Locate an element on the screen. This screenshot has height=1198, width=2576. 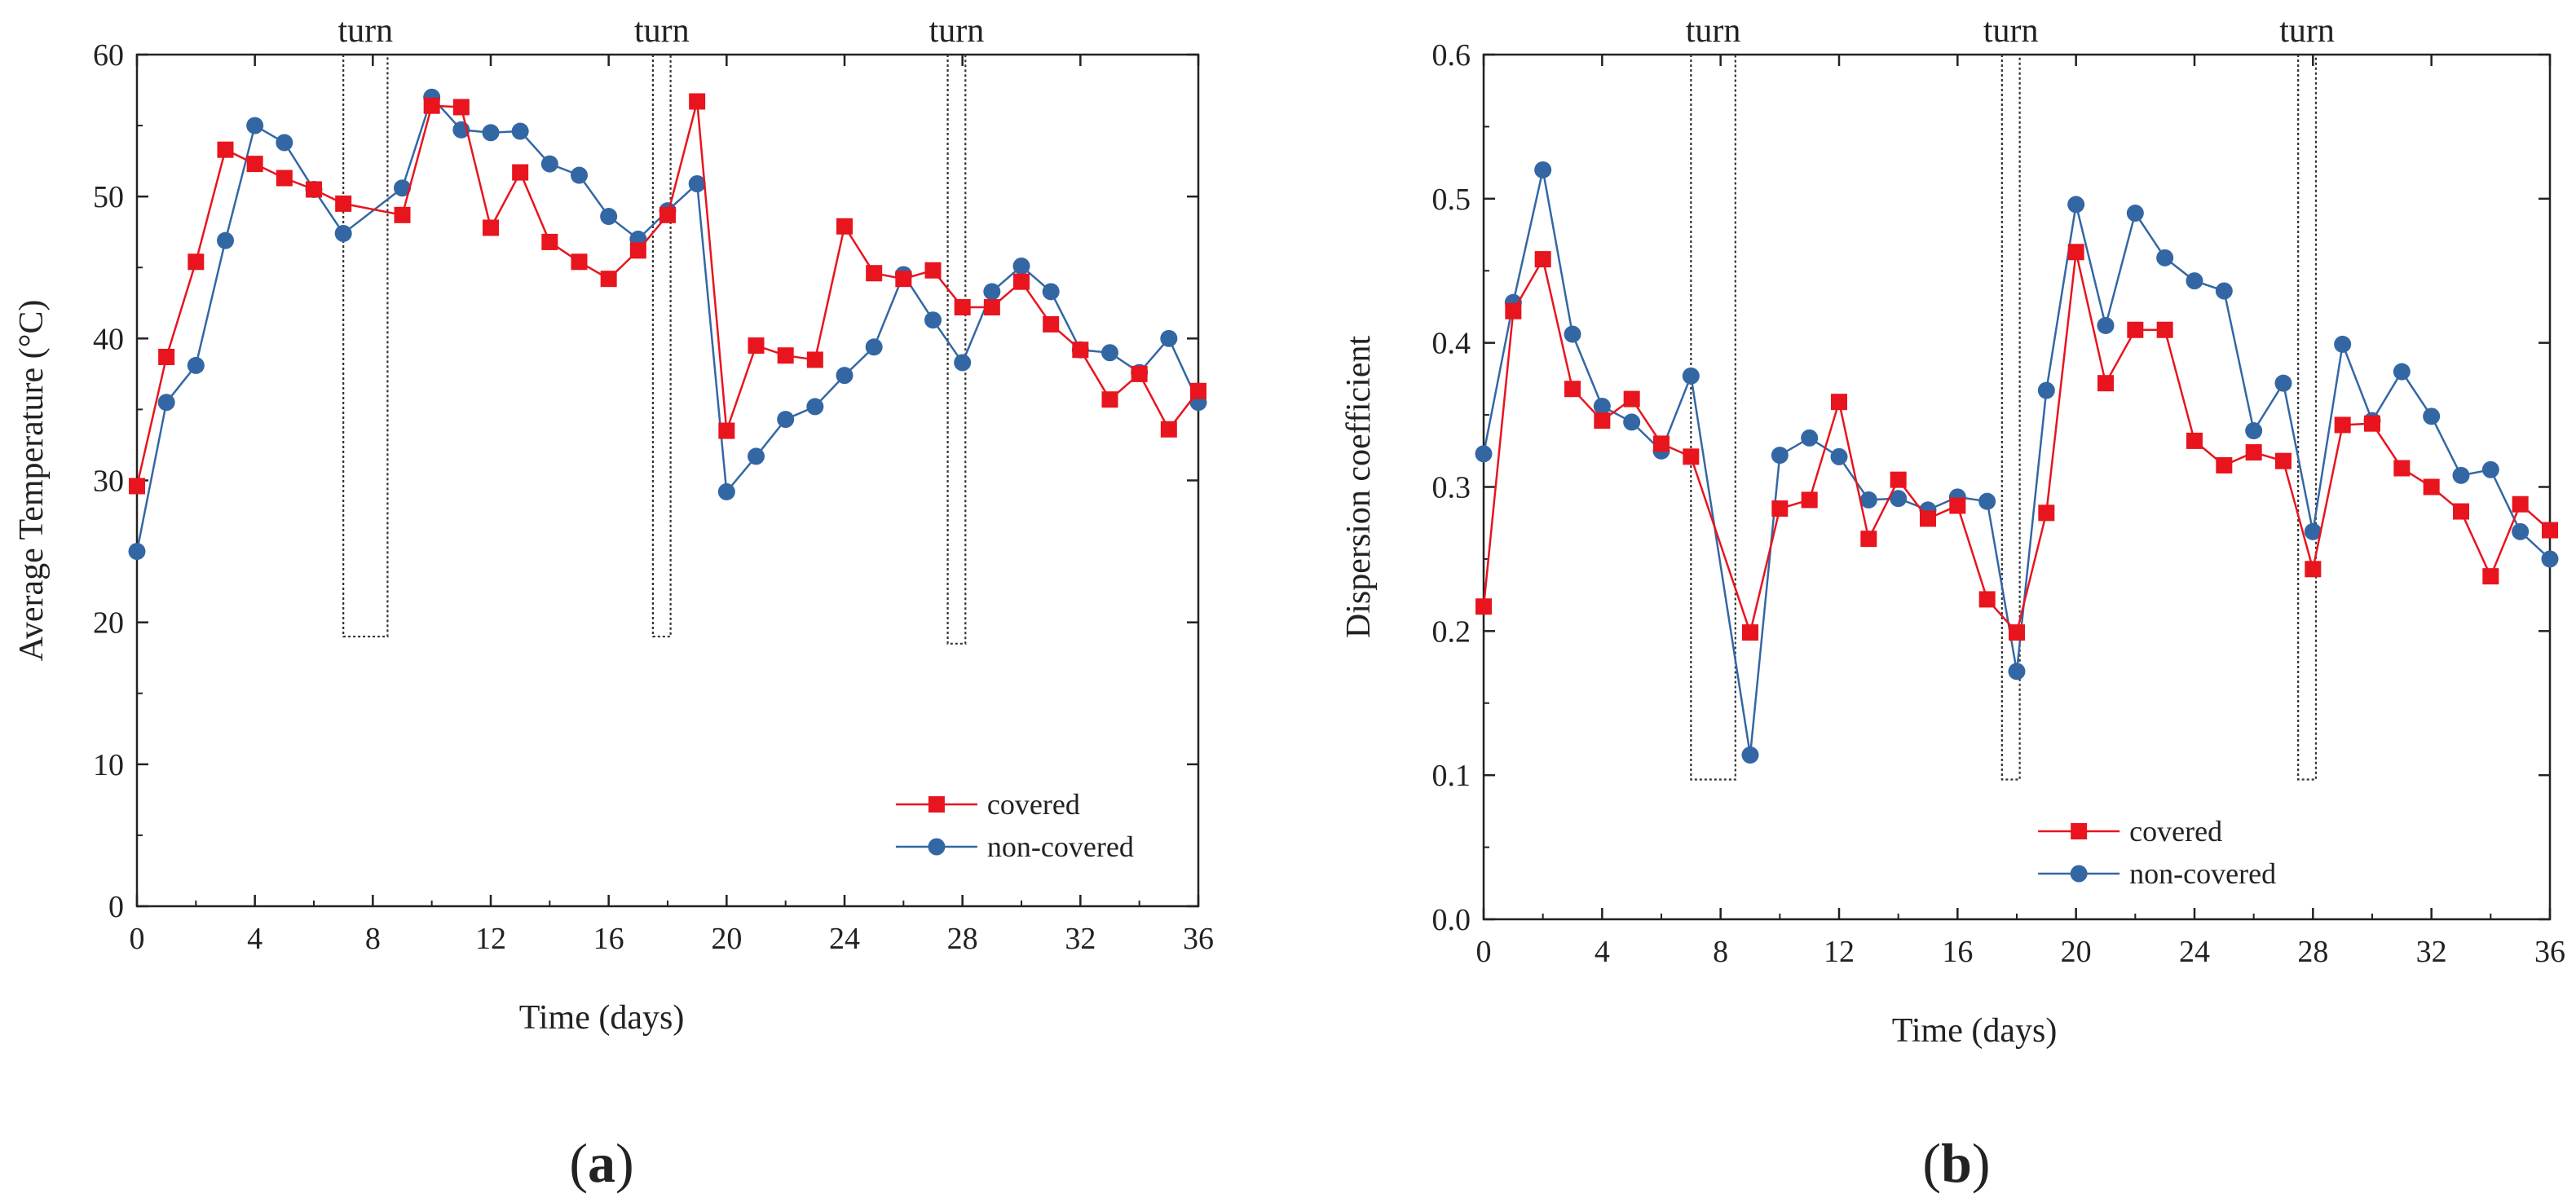
legend-label-covered: covered is located at coordinates (2175, 831).